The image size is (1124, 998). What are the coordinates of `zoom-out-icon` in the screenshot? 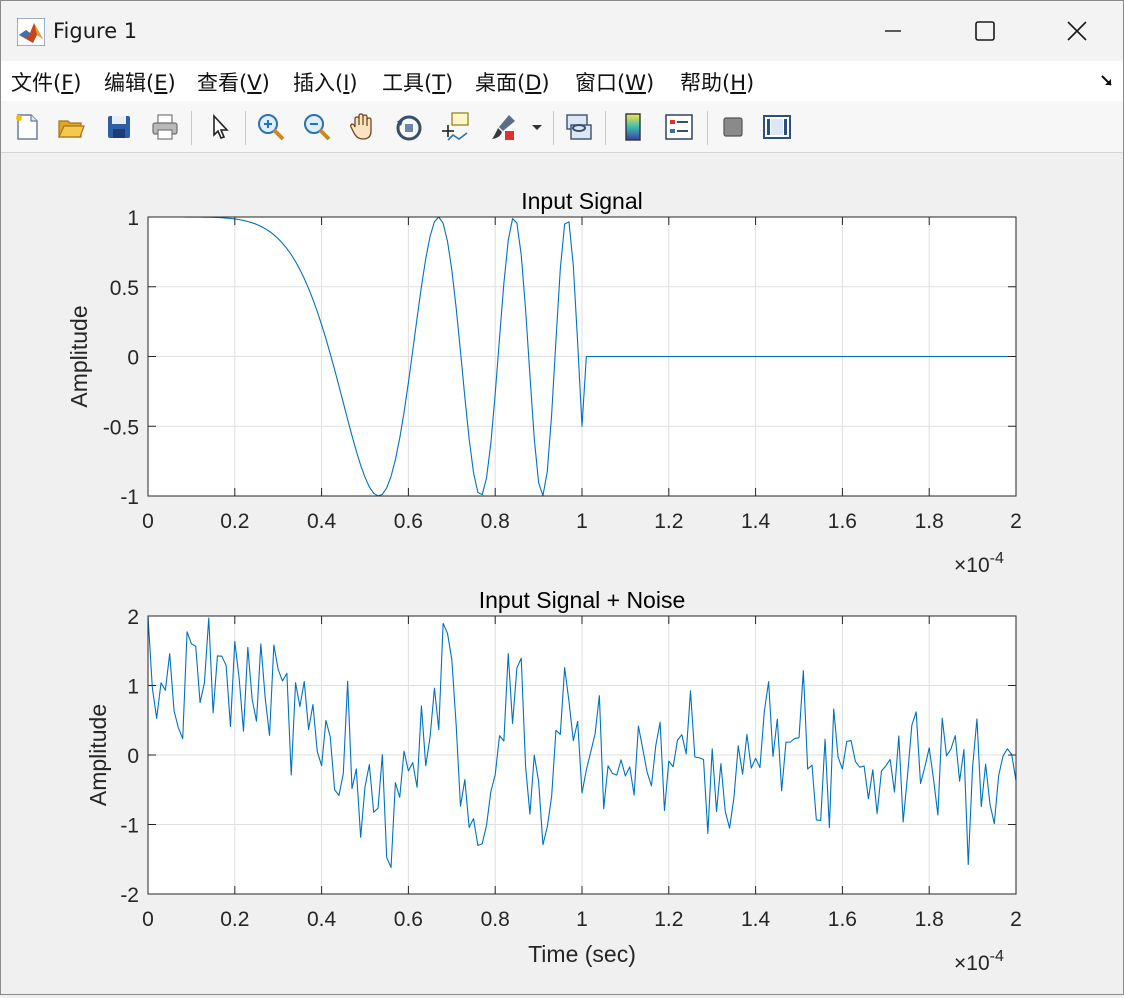 It's located at (317, 127).